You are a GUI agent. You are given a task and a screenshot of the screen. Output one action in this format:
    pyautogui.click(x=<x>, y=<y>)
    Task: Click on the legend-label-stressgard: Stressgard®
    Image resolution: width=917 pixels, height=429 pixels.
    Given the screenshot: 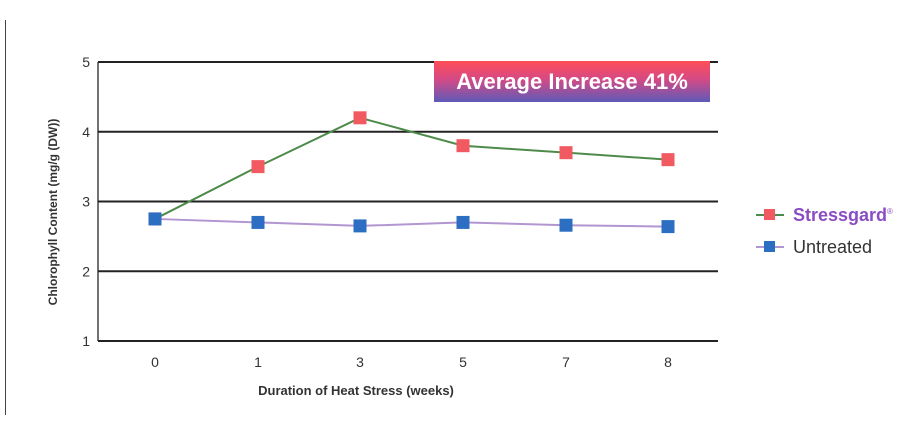 What is the action you would take?
    pyautogui.click(x=843, y=214)
    